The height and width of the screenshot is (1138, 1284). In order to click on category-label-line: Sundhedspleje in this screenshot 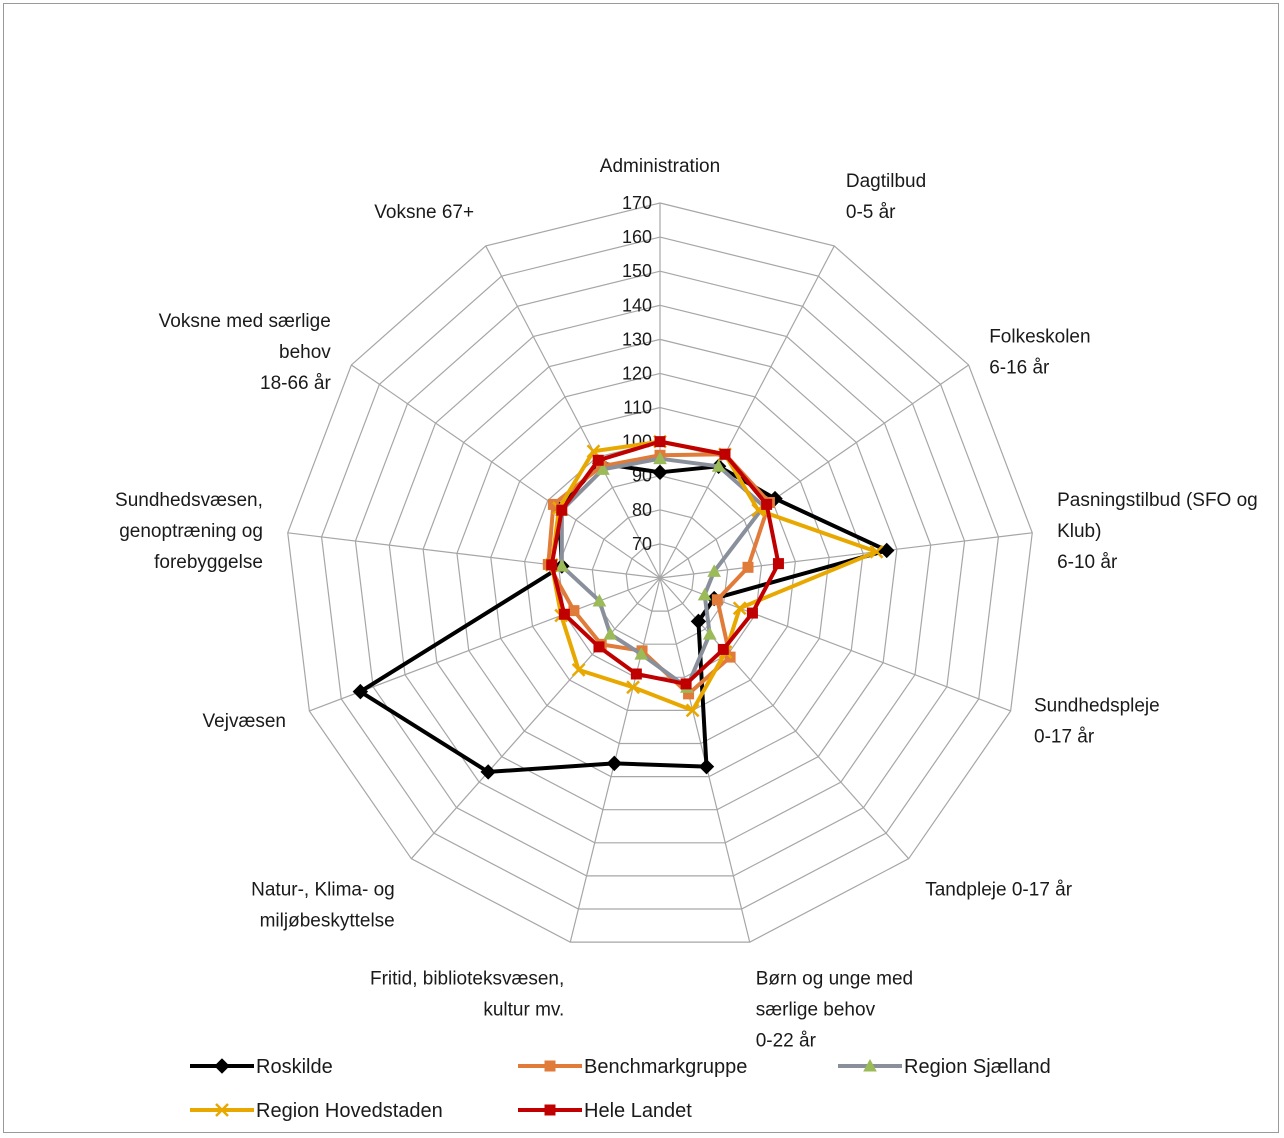, I will do `click(1097, 705)`.